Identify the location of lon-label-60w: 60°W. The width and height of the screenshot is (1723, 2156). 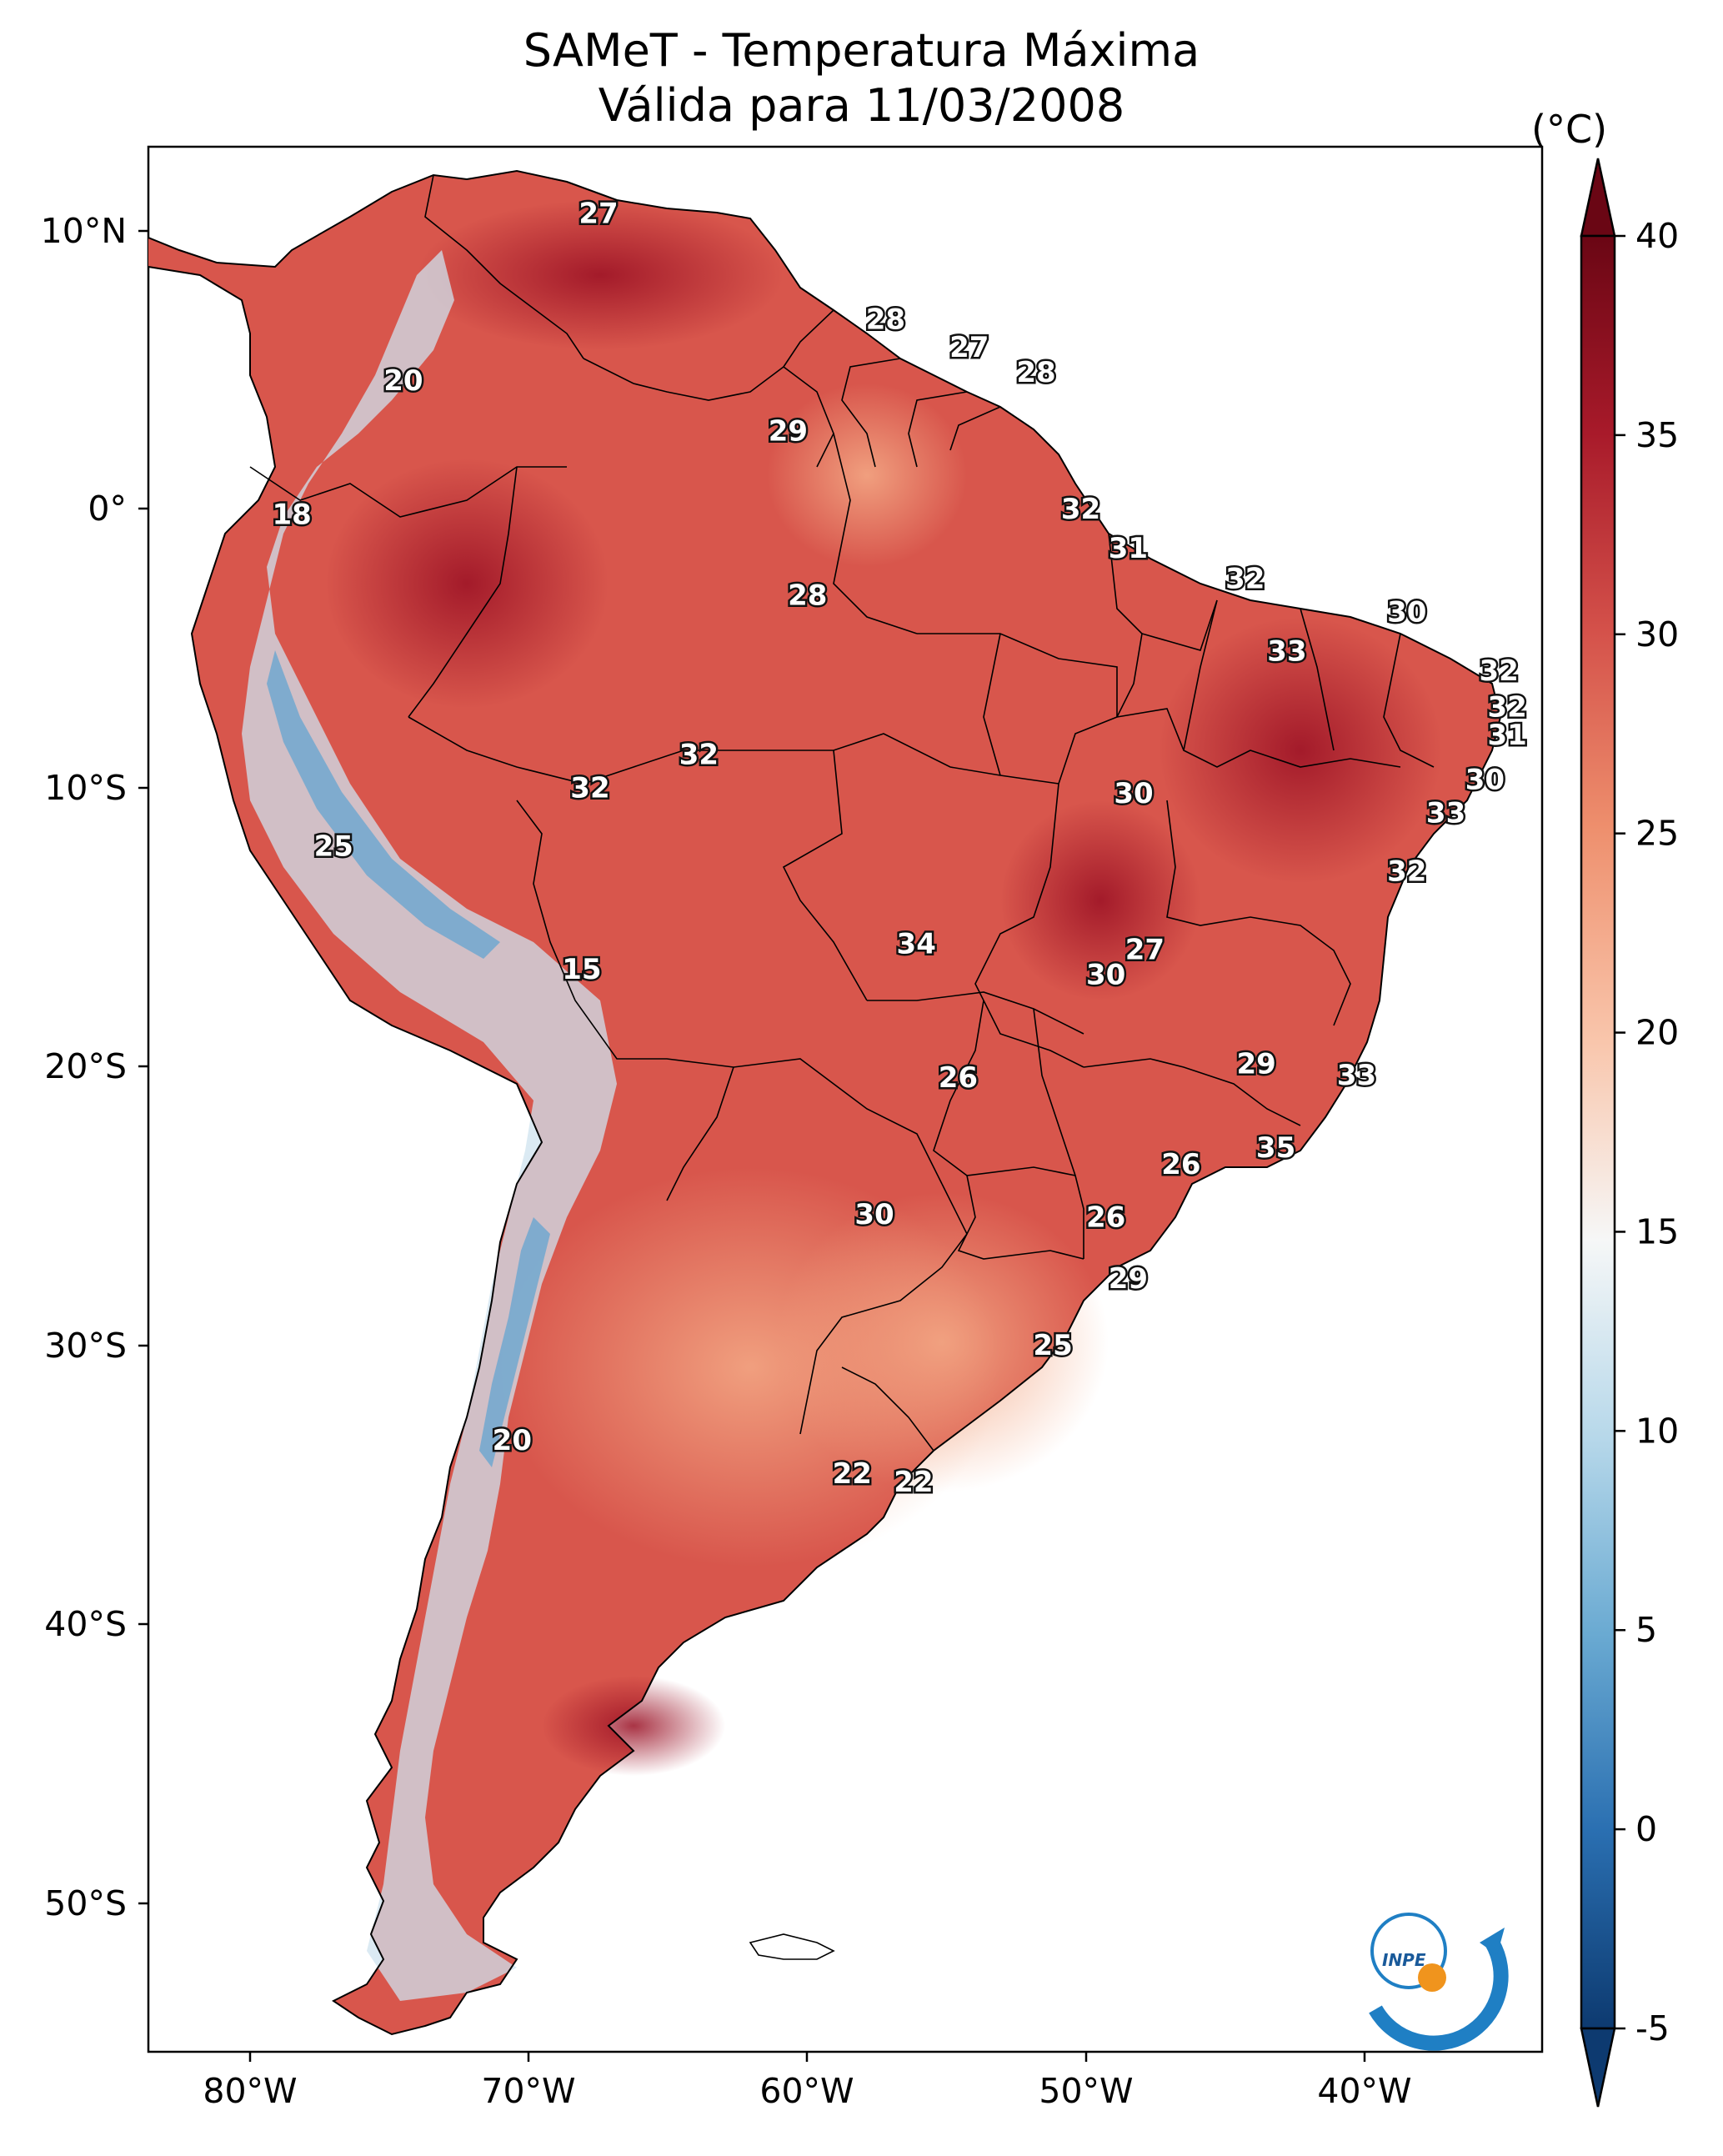
(806, 2091).